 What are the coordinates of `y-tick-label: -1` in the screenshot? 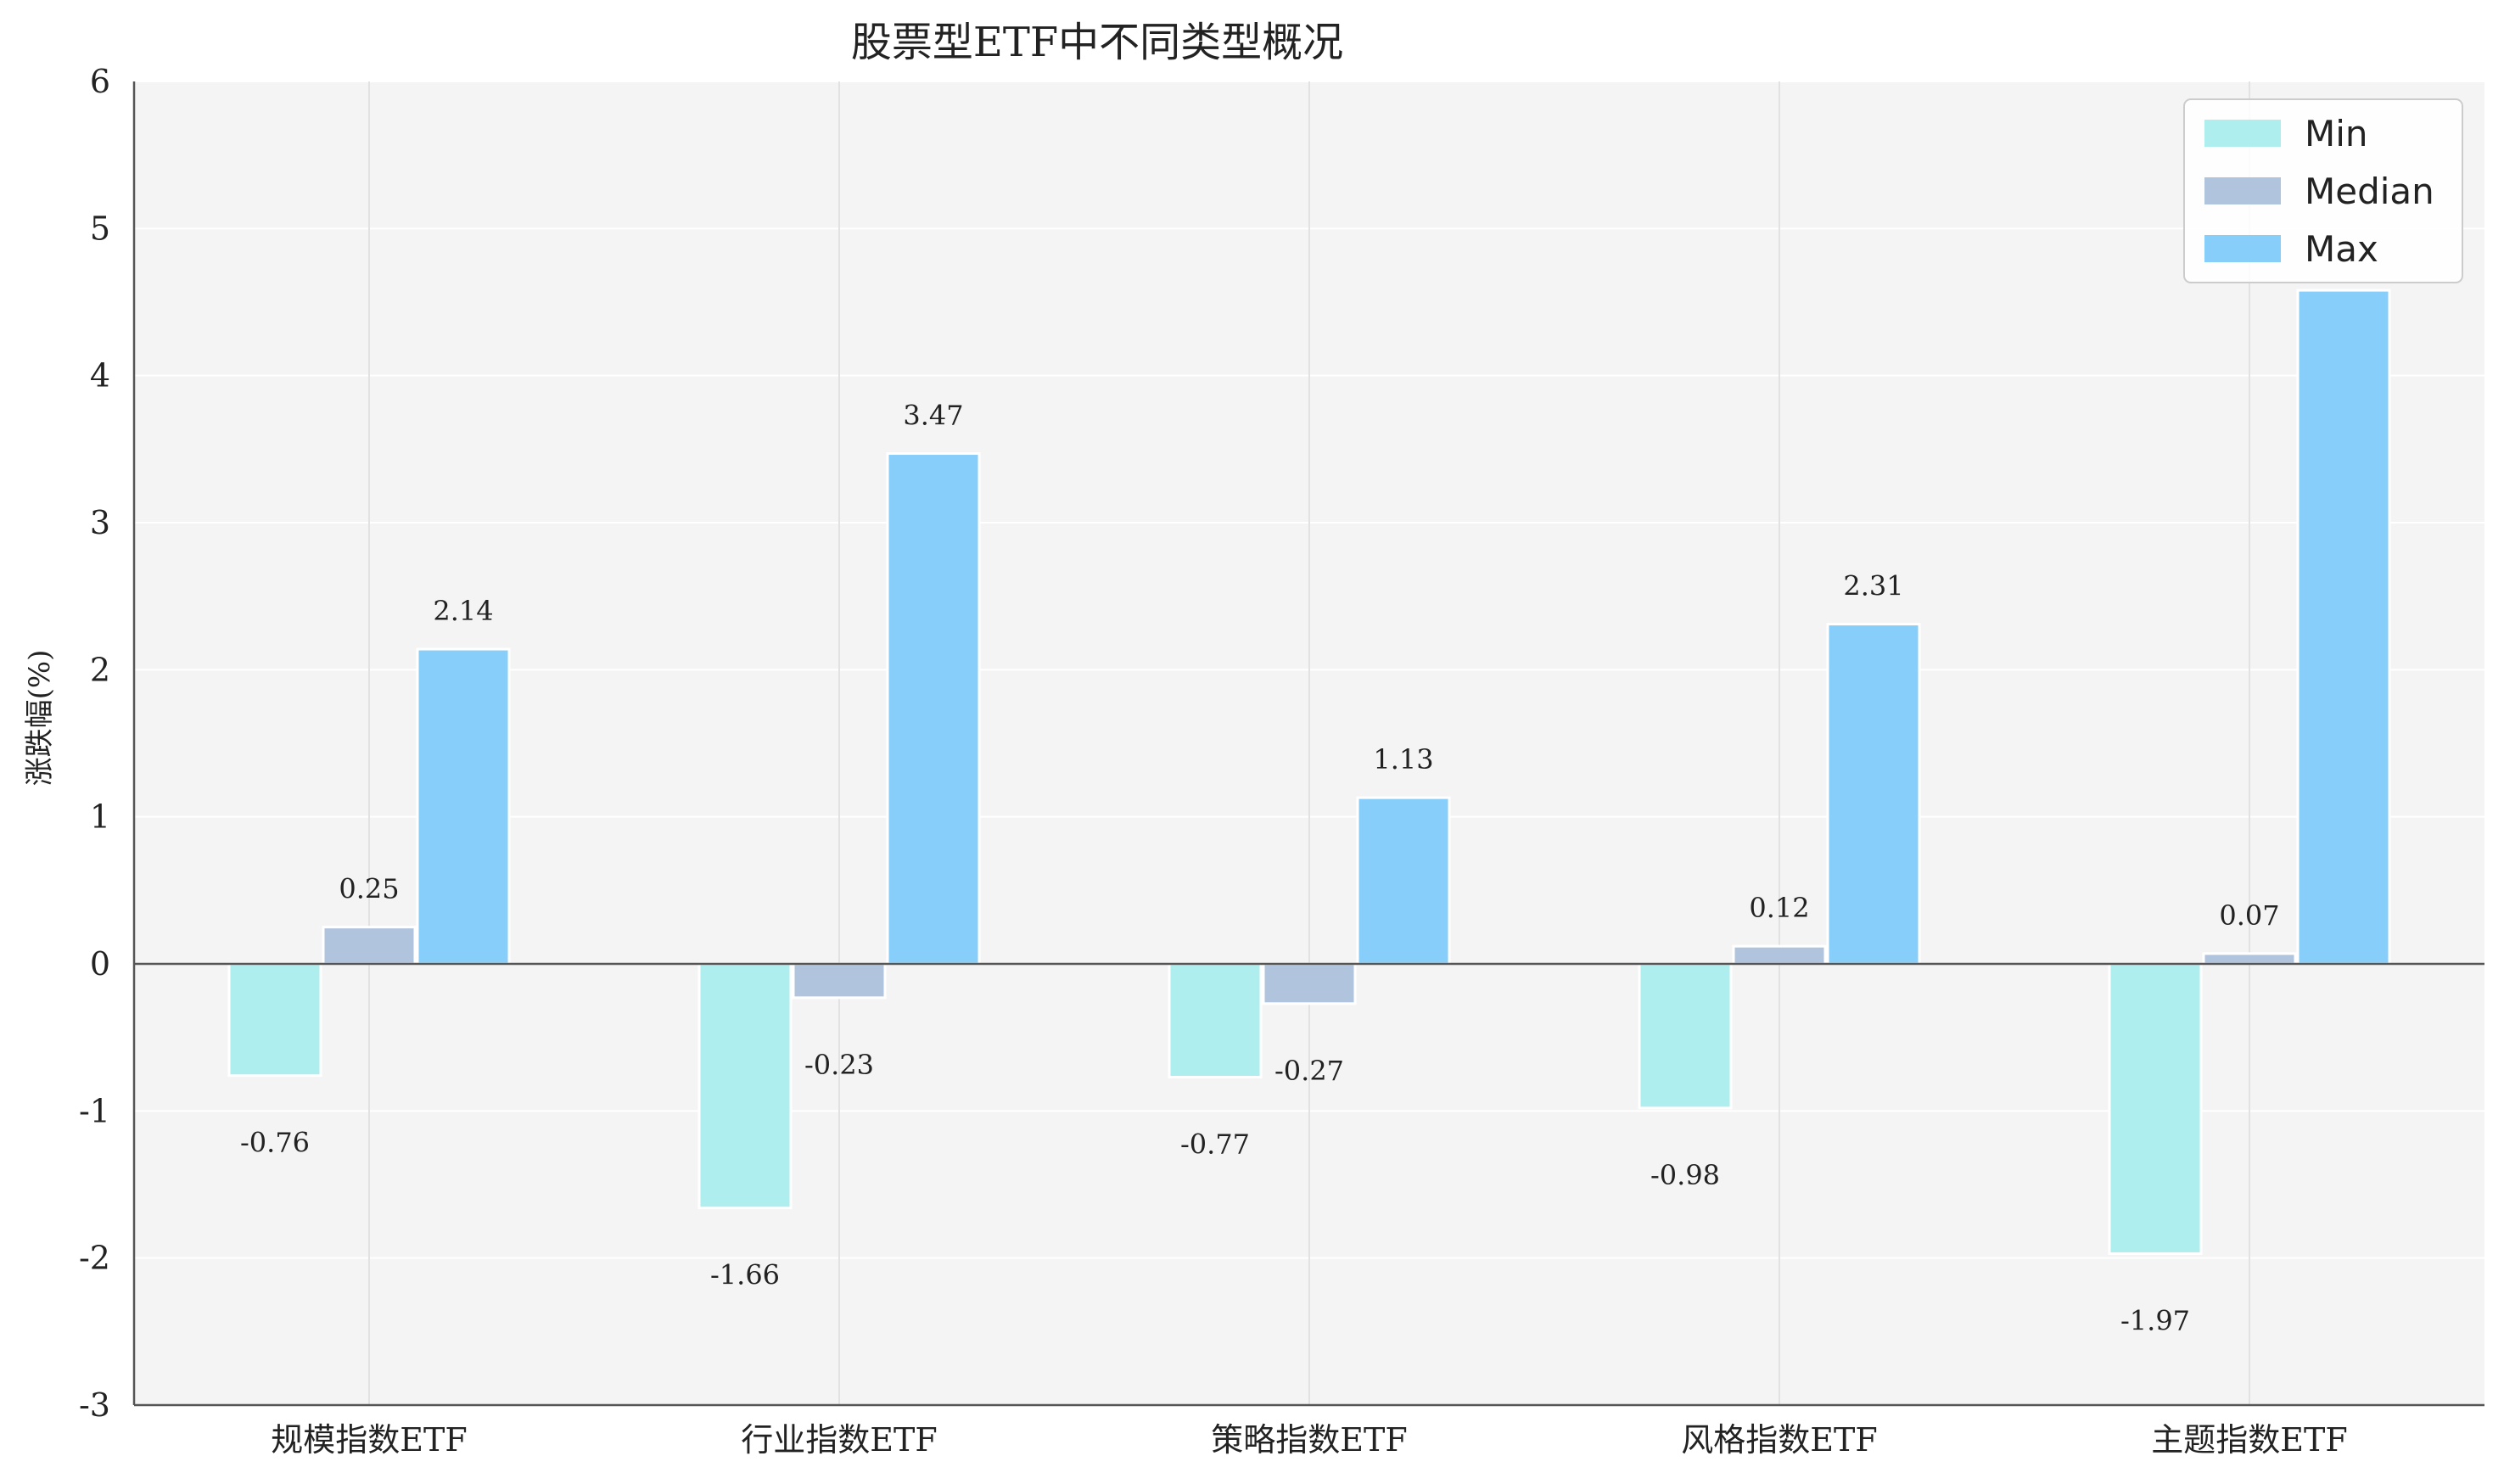 It's located at (94, 1111).